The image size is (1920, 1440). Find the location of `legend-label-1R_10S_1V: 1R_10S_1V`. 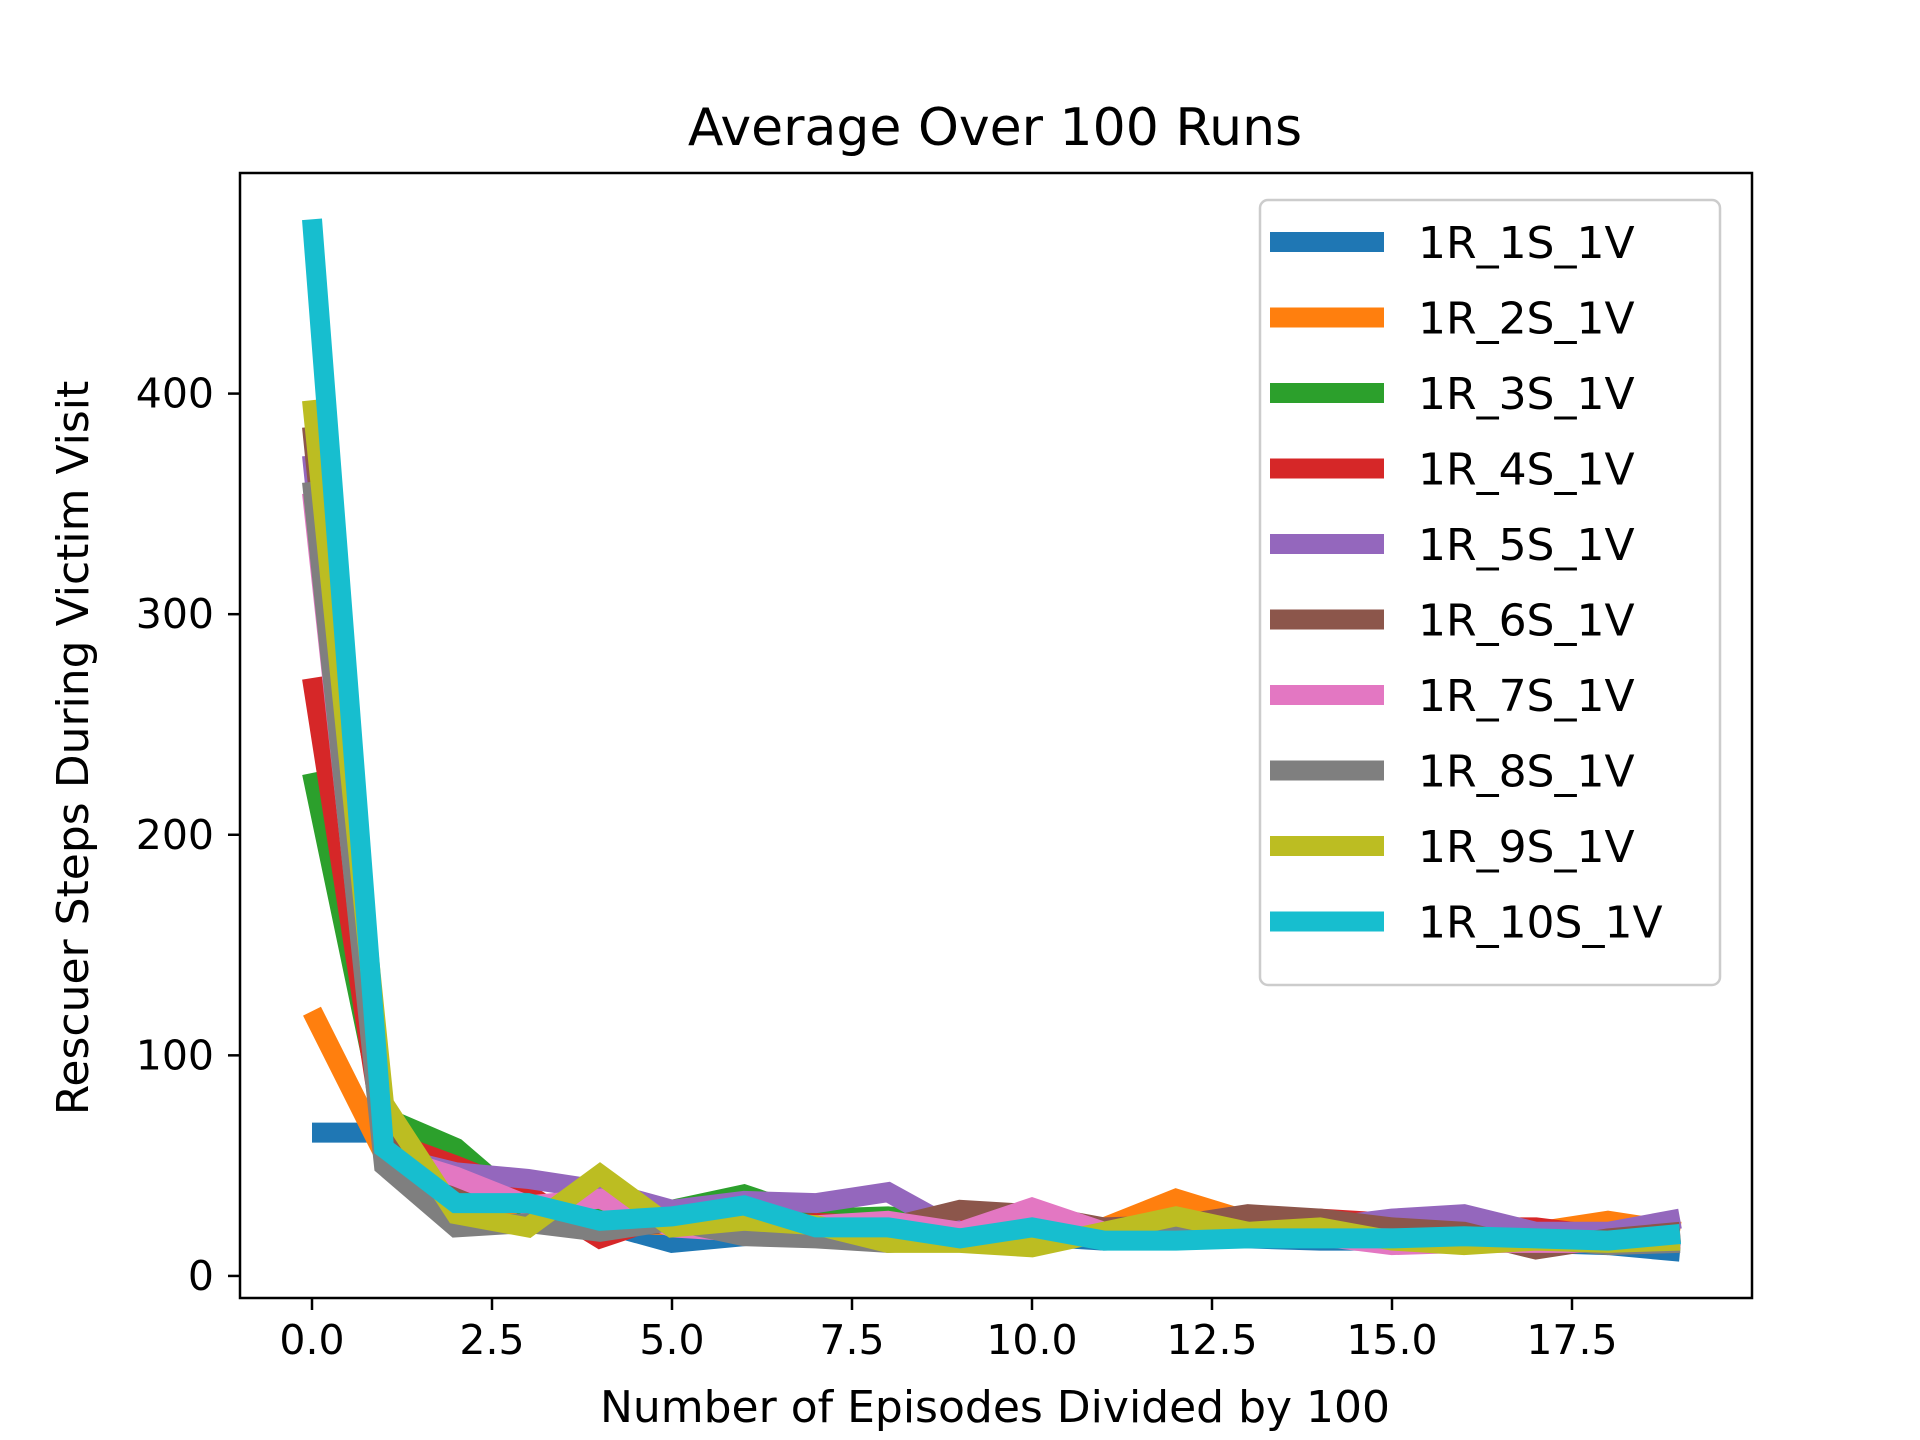

legend-label-1R_10S_1V: 1R_10S_1V is located at coordinates (1540, 923).